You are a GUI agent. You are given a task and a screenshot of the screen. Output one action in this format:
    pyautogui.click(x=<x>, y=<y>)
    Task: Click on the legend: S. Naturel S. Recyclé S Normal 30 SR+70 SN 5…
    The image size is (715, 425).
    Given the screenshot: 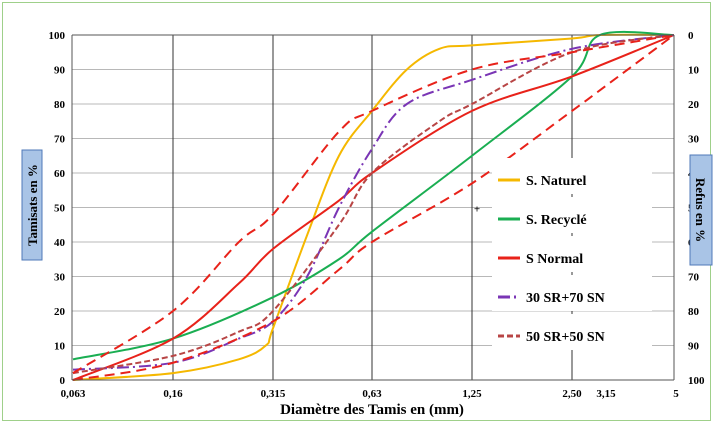 What is the action you would take?
    pyautogui.click(x=572, y=254)
    